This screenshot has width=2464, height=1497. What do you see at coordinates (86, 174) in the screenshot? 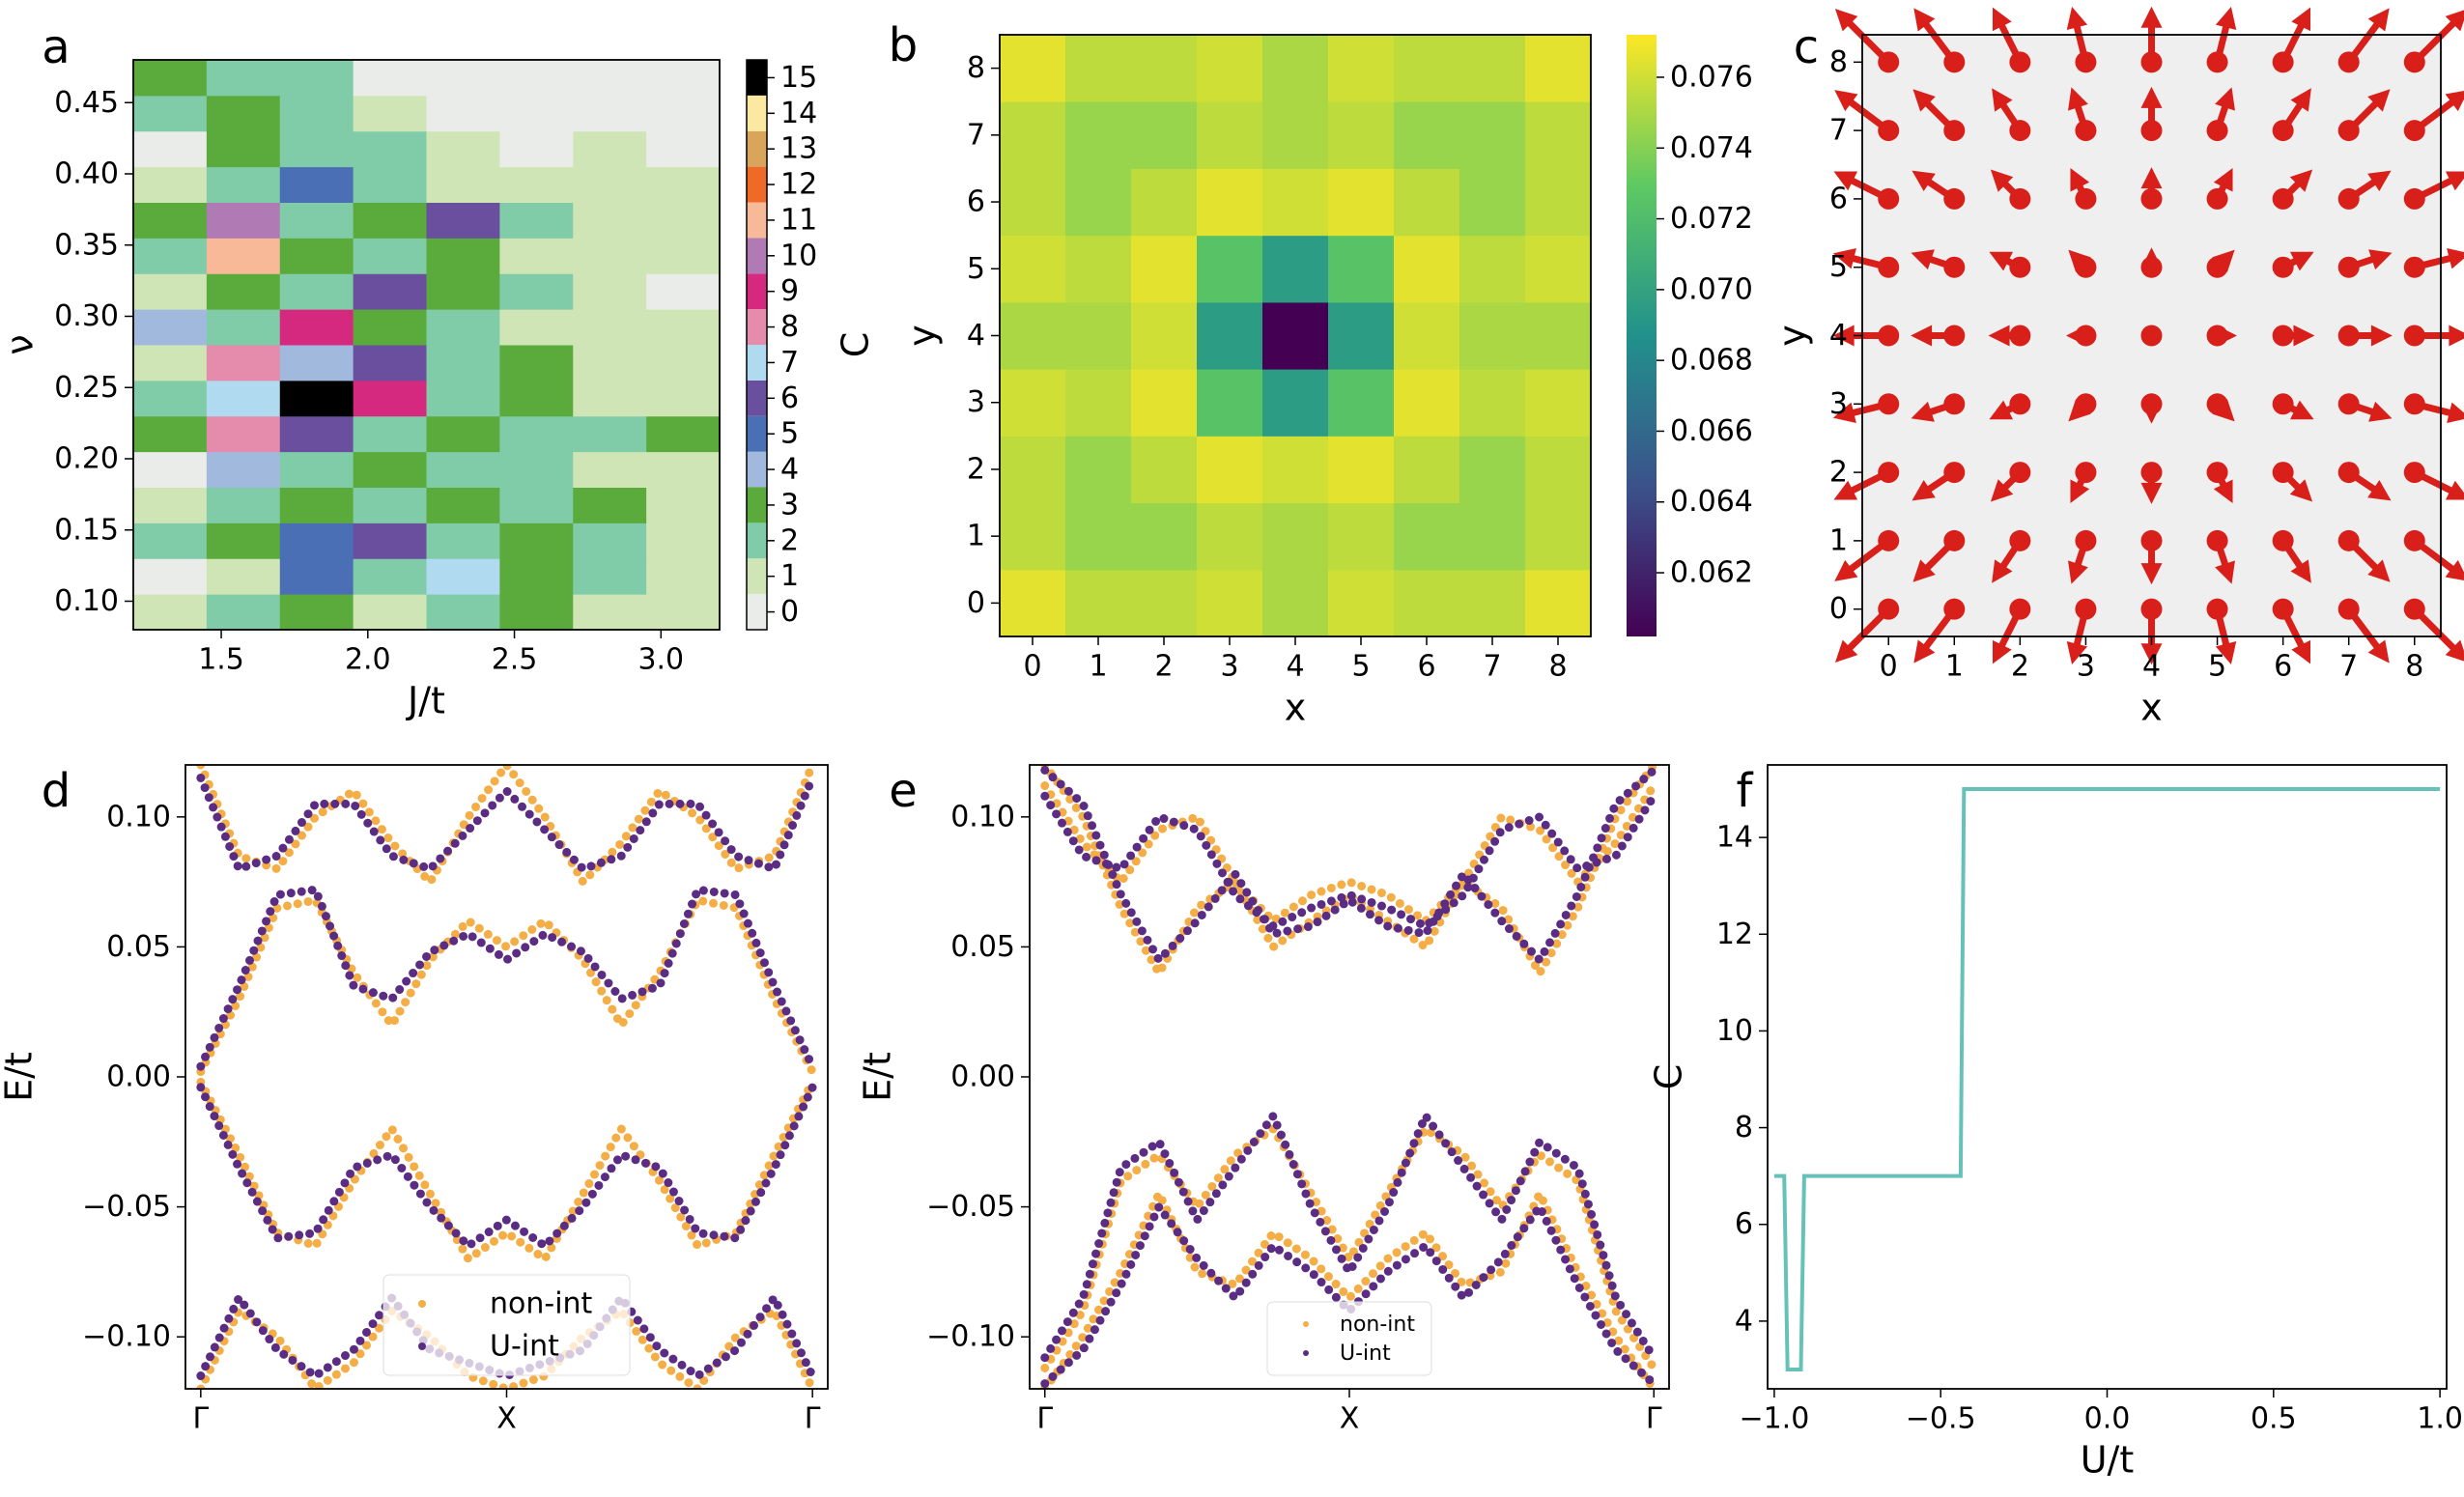
I see `y-tick-label: 0.40` at bounding box center [86, 174].